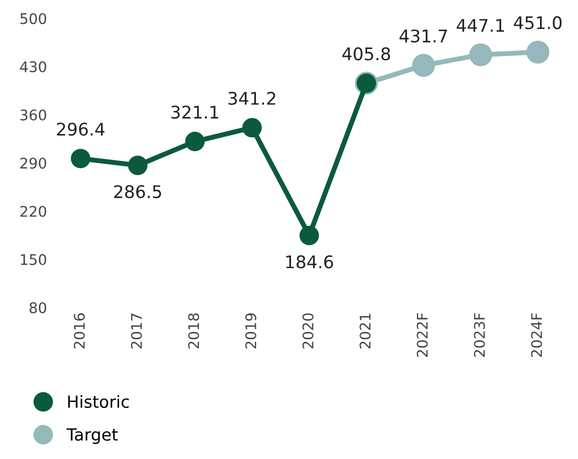 The height and width of the screenshot is (459, 578). What do you see at coordinates (309, 261) in the screenshot?
I see `data-label: 184.6` at bounding box center [309, 261].